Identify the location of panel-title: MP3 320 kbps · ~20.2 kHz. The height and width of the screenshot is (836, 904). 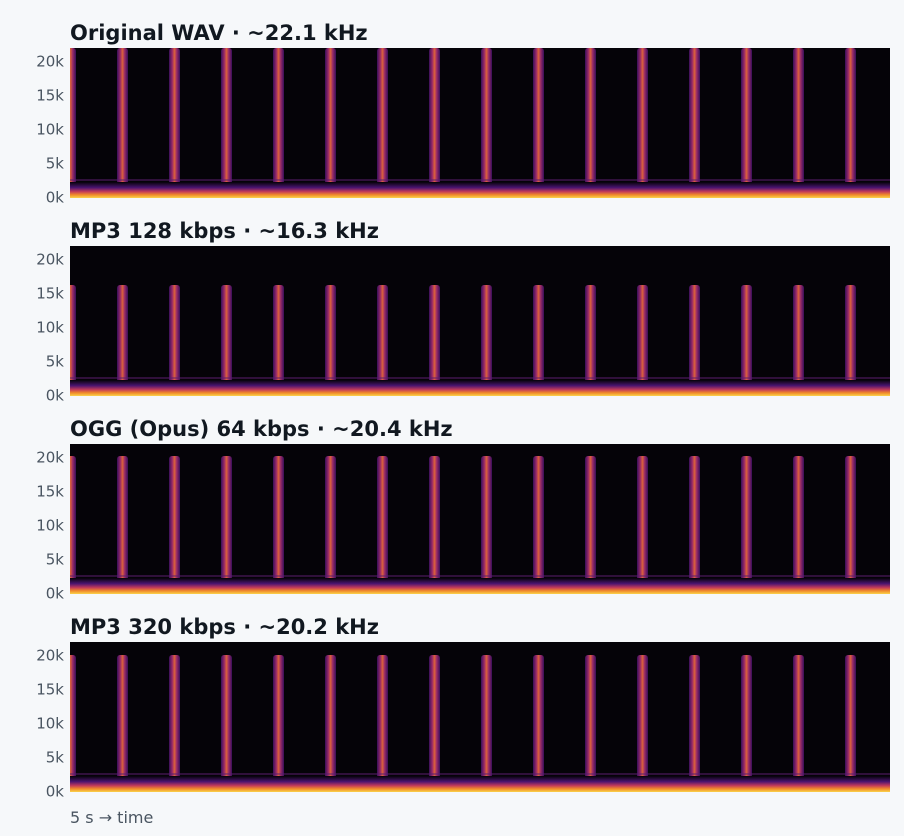
(224, 627).